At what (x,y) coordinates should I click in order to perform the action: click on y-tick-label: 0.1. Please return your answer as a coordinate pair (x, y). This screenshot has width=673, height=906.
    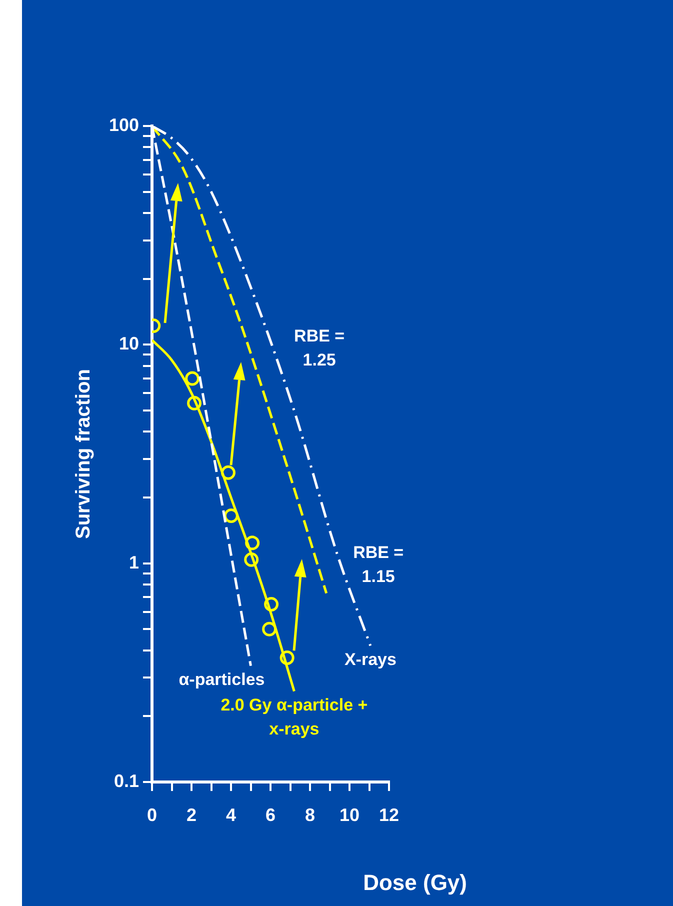
    Looking at the image, I should click on (126, 780).